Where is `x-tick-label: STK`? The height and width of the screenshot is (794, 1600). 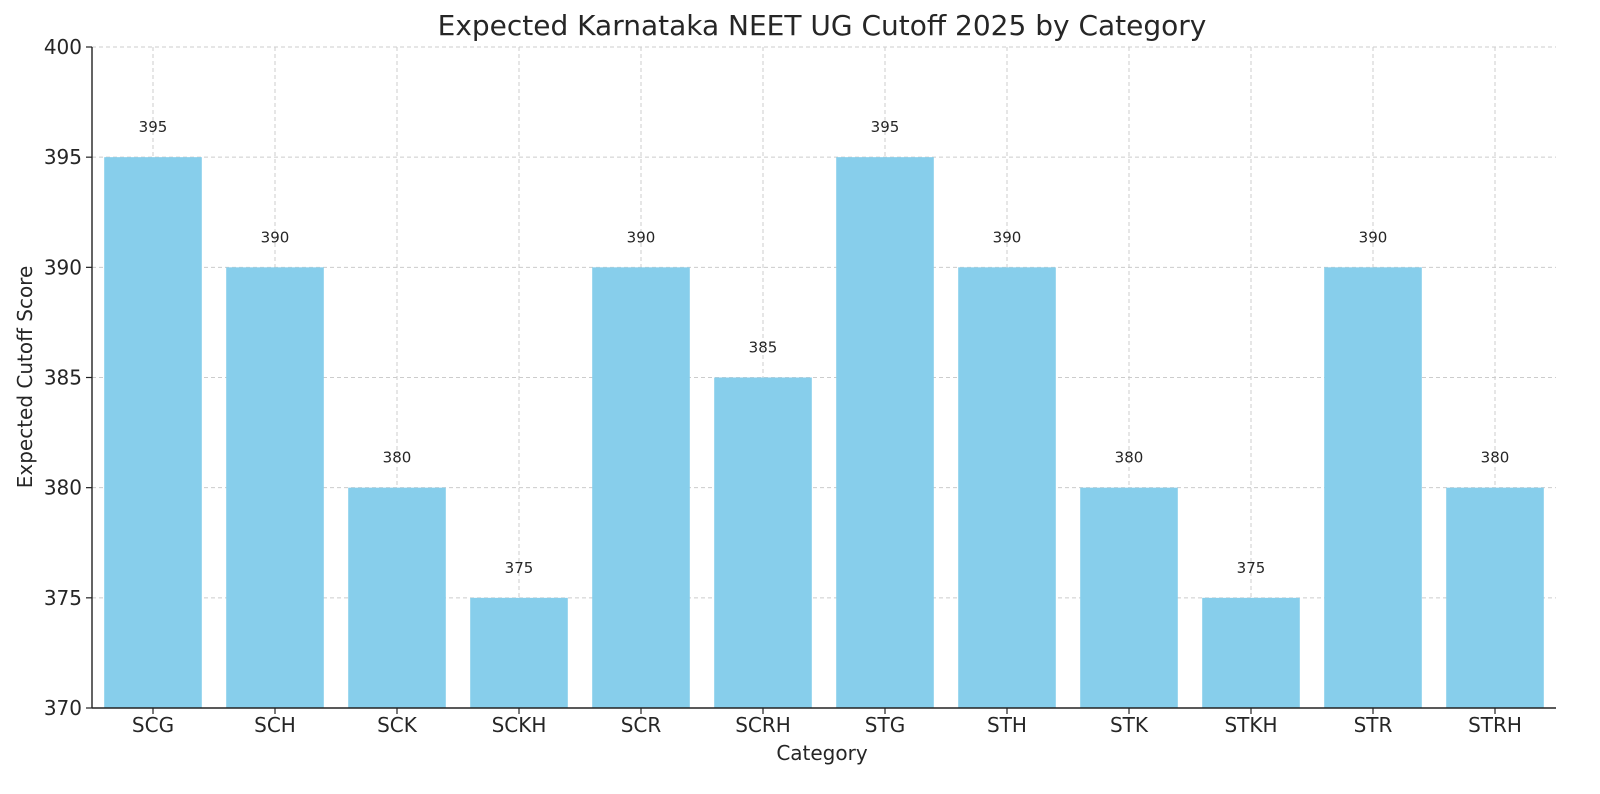 x-tick-label: STK is located at coordinates (1129, 725).